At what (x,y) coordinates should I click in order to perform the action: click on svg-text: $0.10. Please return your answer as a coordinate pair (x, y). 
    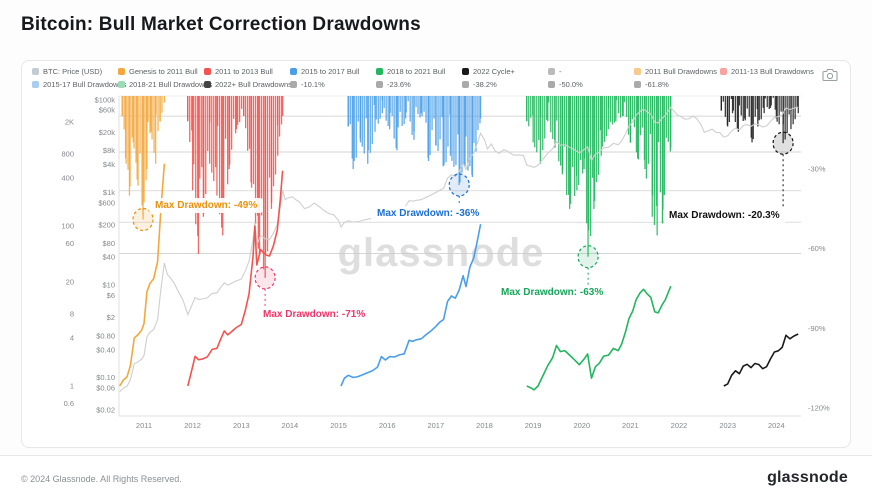
    Looking at the image, I should click on (105, 377).